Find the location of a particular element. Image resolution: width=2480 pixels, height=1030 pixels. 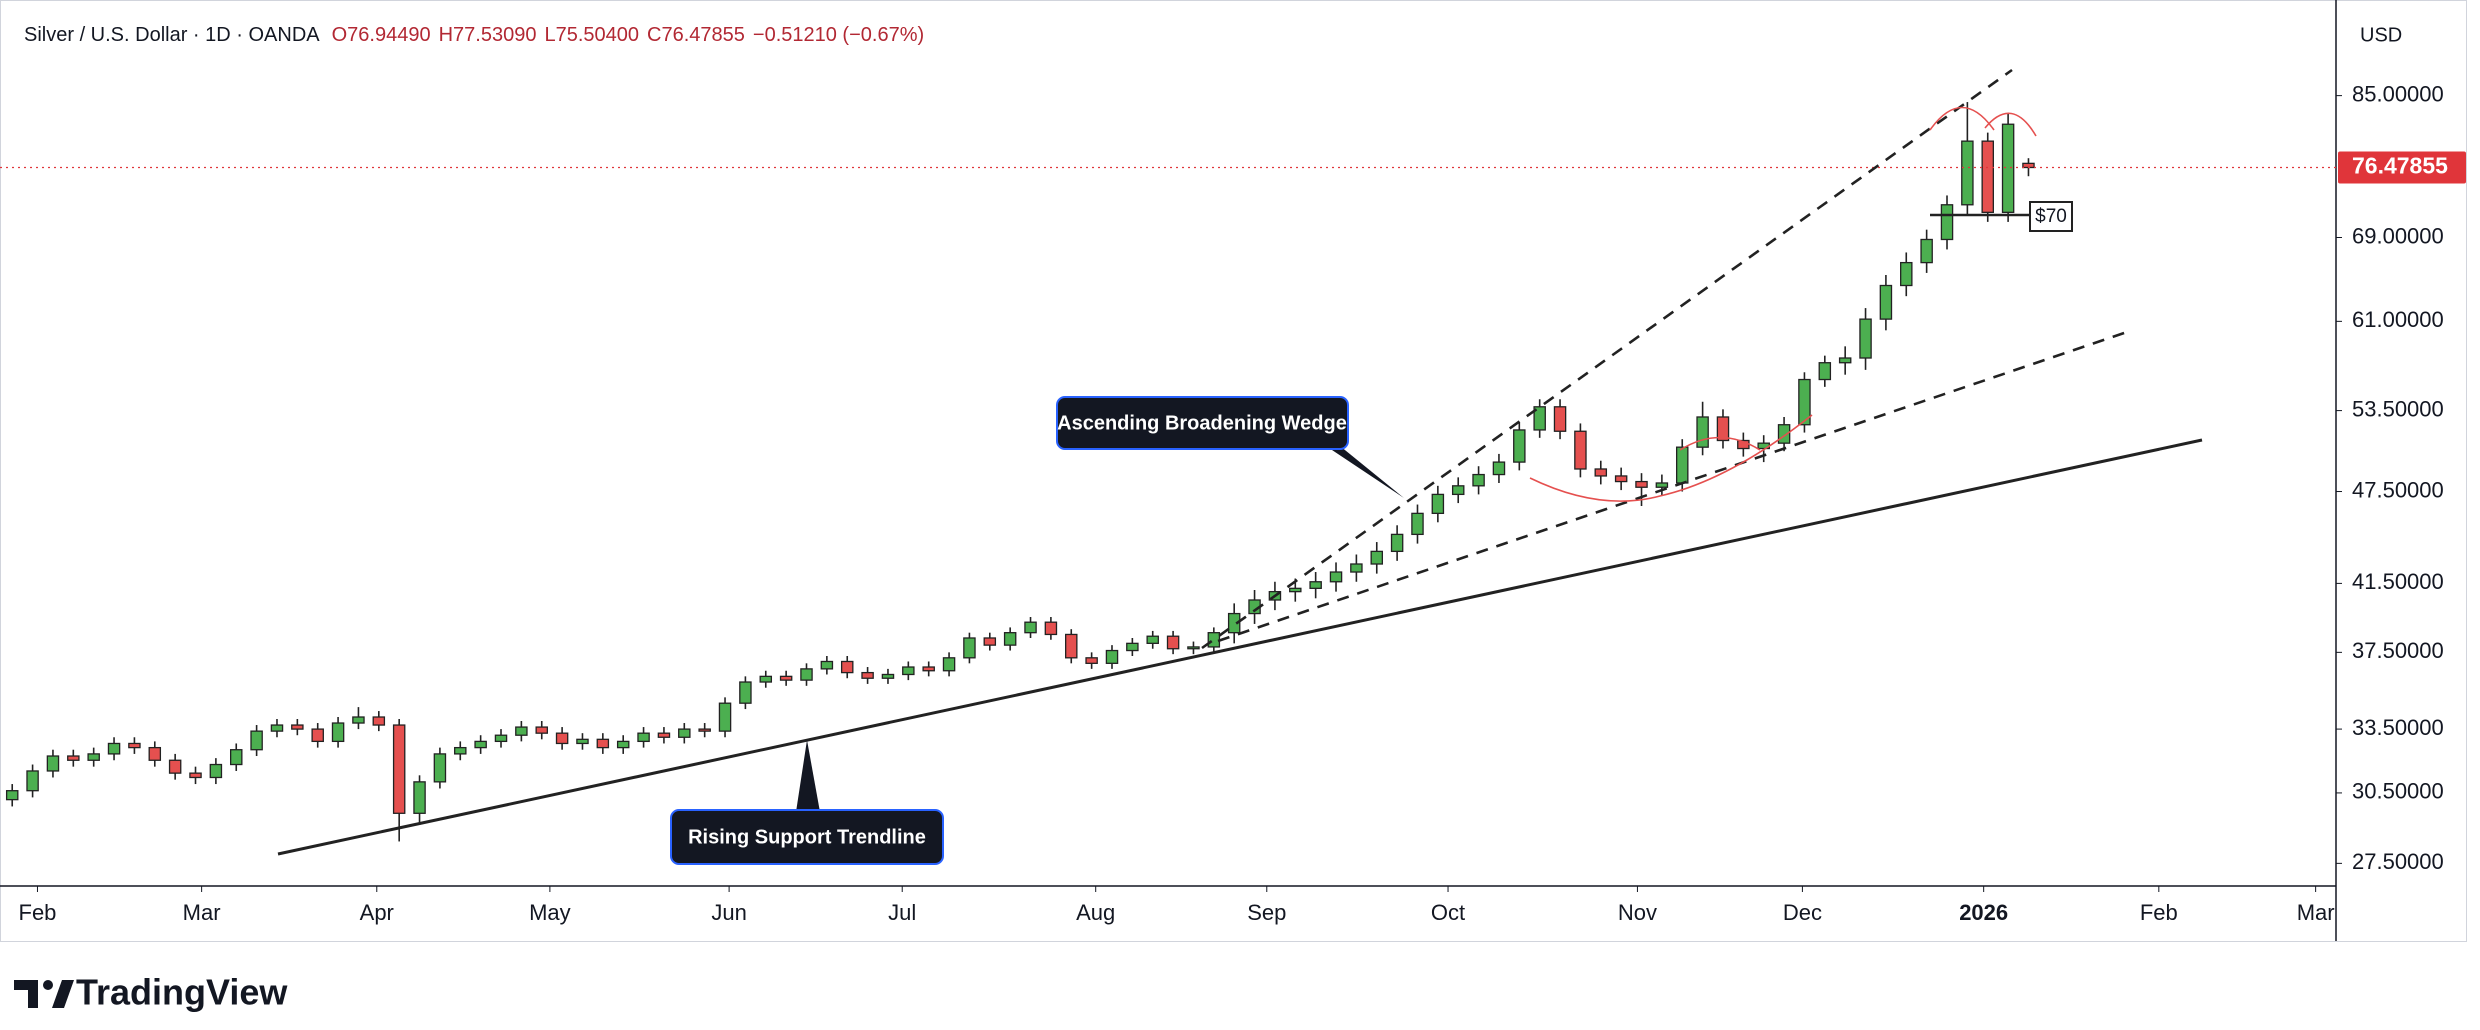

x-tick-label: May is located at coordinates (550, 912).